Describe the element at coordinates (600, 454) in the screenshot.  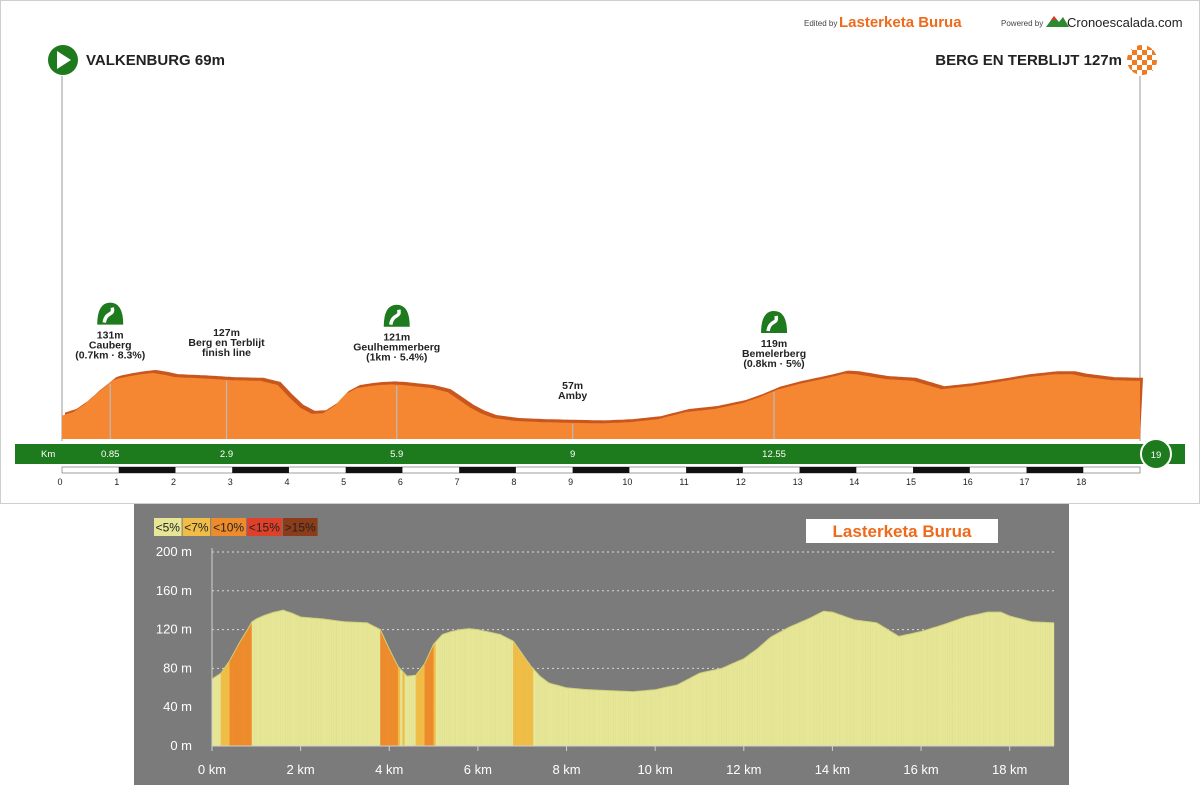
I see `km-bar` at that location.